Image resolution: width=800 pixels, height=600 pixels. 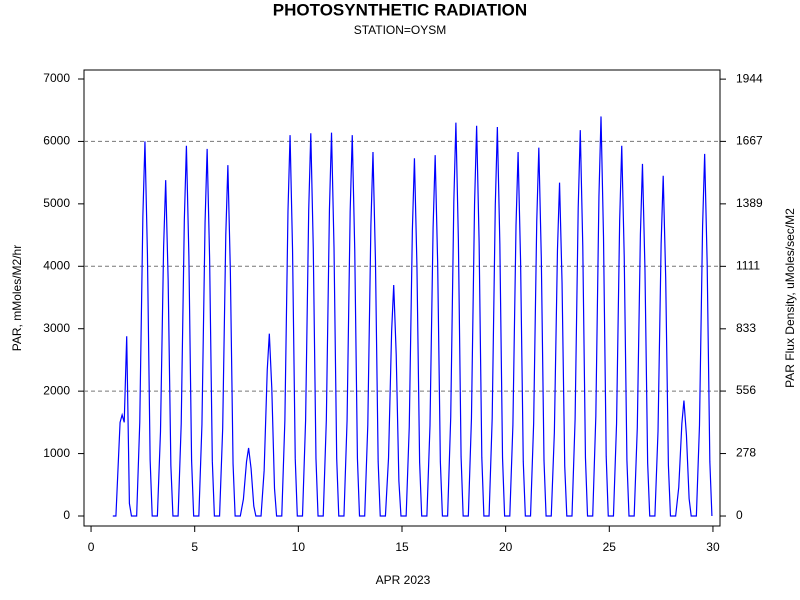 What do you see at coordinates (56, 390) in the screenshot?
I see `y-tick-label: 2000` at bounding box center [56, 390].